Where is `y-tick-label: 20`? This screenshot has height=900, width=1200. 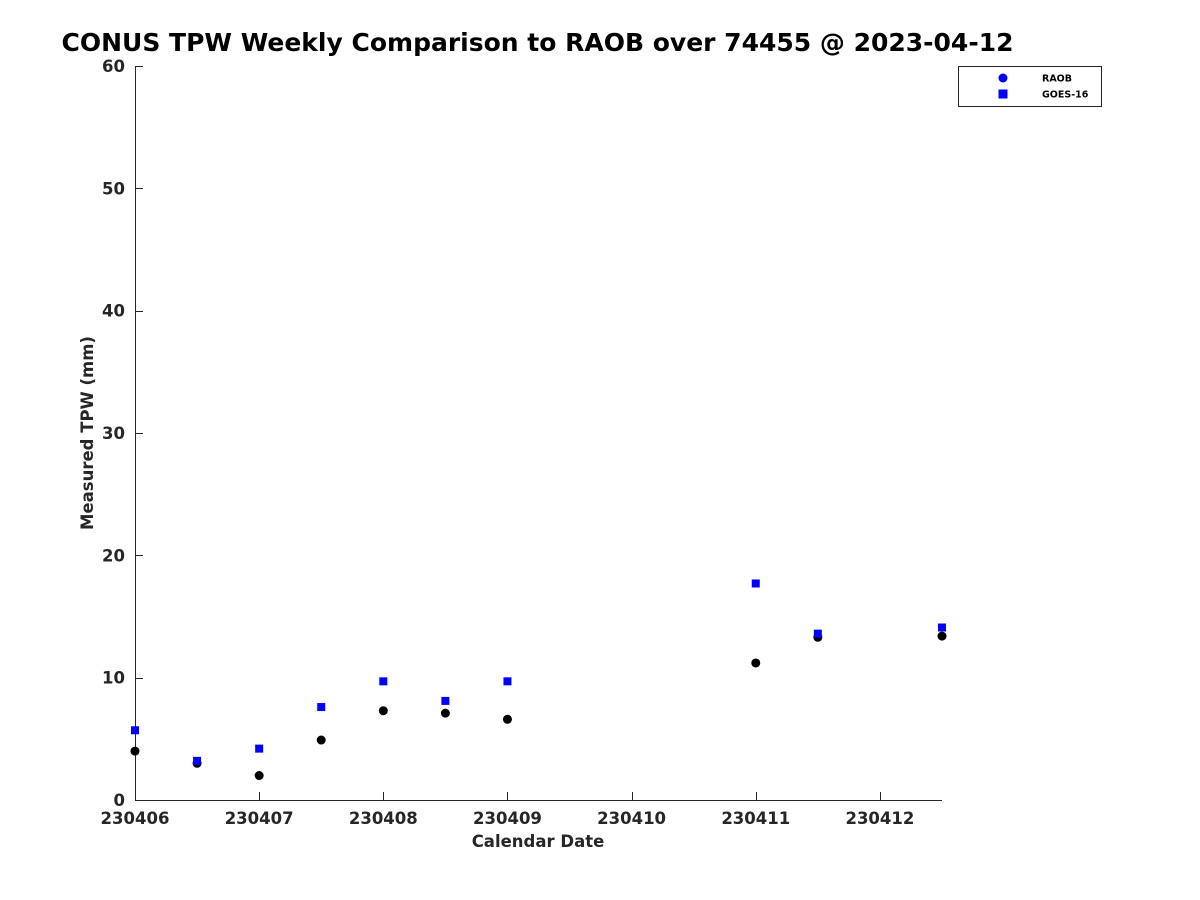
y-tick-label: 20 is located at coordinates (113, 555).